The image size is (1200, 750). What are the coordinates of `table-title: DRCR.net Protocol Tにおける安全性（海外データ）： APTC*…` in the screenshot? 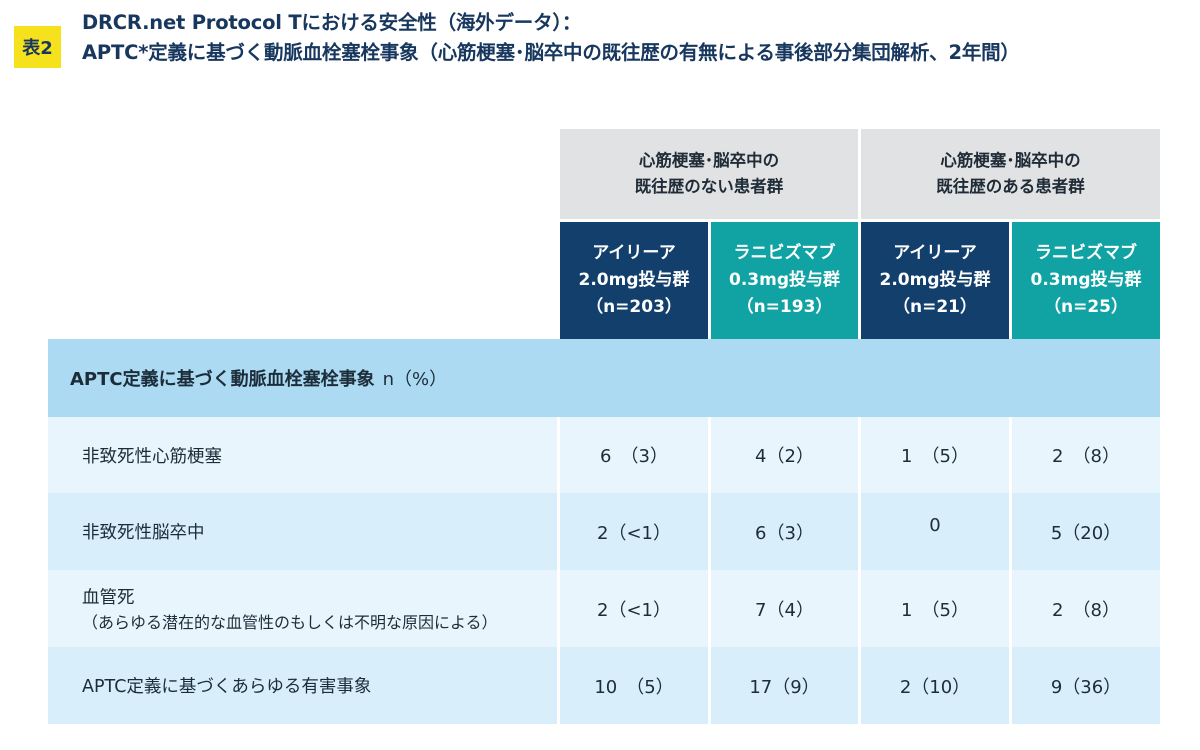 It's located at (637, 38).